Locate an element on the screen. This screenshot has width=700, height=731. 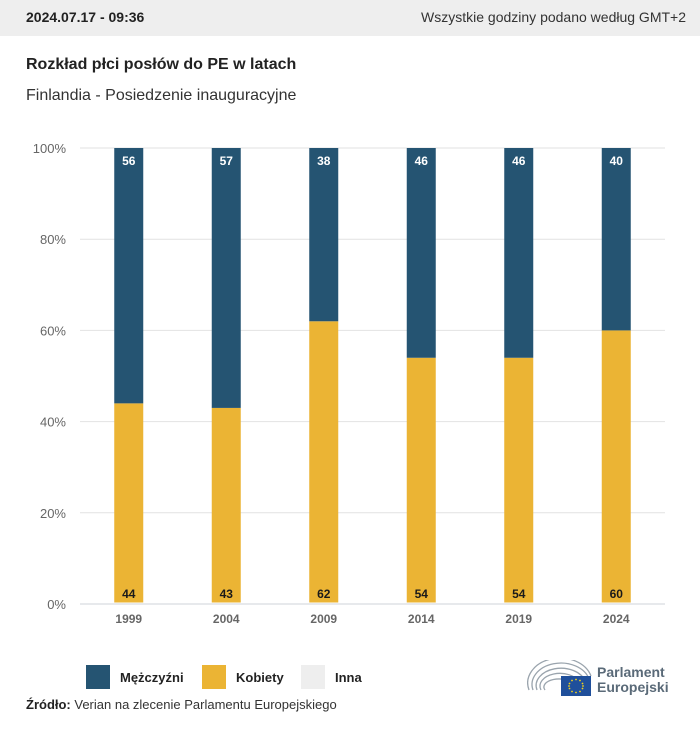
data-label-men: 38 is located at coordinates (324, 161).